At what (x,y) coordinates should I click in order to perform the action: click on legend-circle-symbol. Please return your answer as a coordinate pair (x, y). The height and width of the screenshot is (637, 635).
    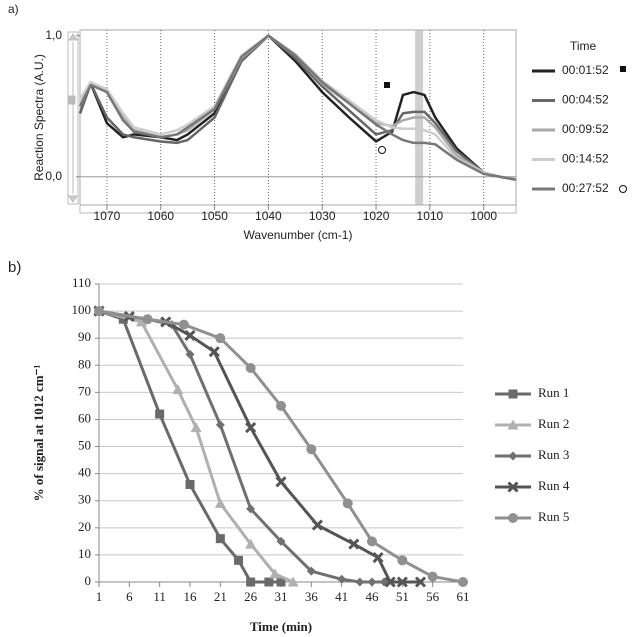
    Looking at the image, I should click on (623, 189).